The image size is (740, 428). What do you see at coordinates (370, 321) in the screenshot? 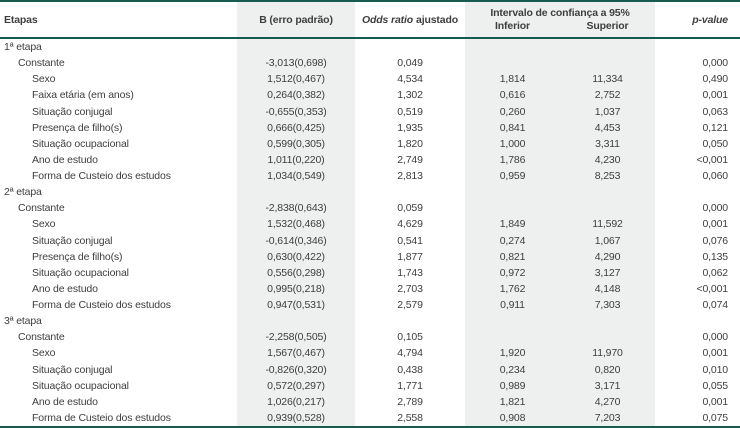
I see `section-row: 3ª etapa` at bounding box center [370, 321].